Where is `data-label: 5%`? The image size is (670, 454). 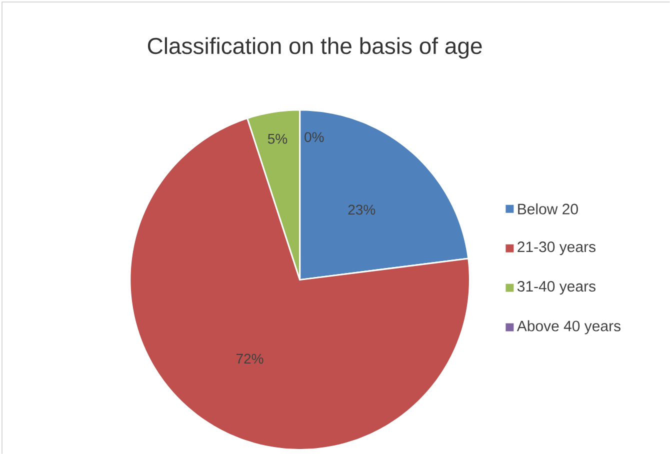
data-label: 5% is located at coordinates (278, 139).